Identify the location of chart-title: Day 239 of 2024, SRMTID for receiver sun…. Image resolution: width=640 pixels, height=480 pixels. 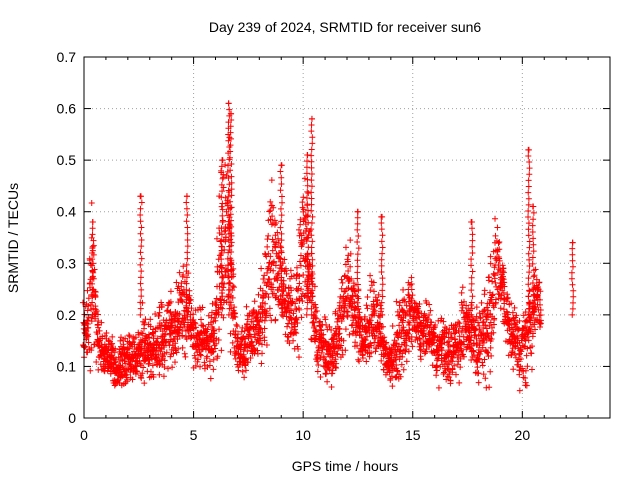
(345, 27).